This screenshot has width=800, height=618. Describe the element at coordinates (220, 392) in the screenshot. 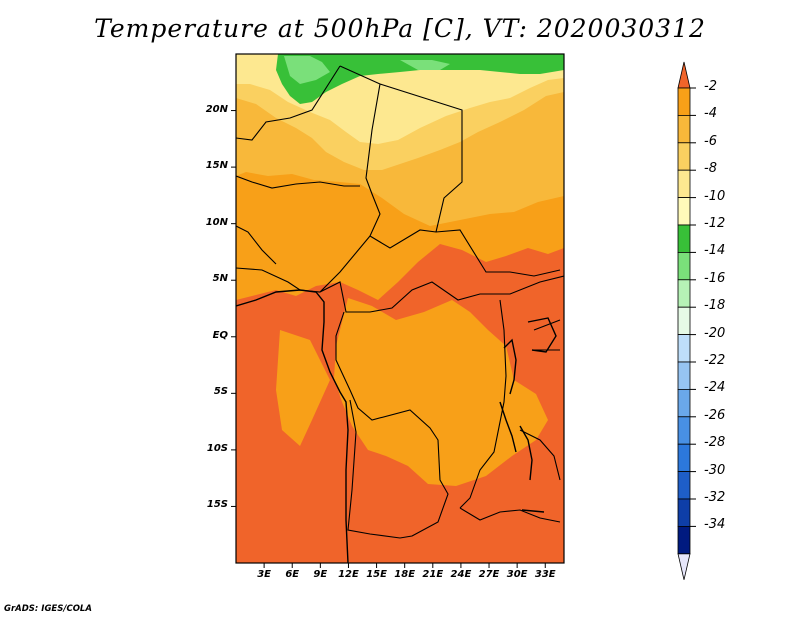

I see `y-tick-label: 5S` at that location.